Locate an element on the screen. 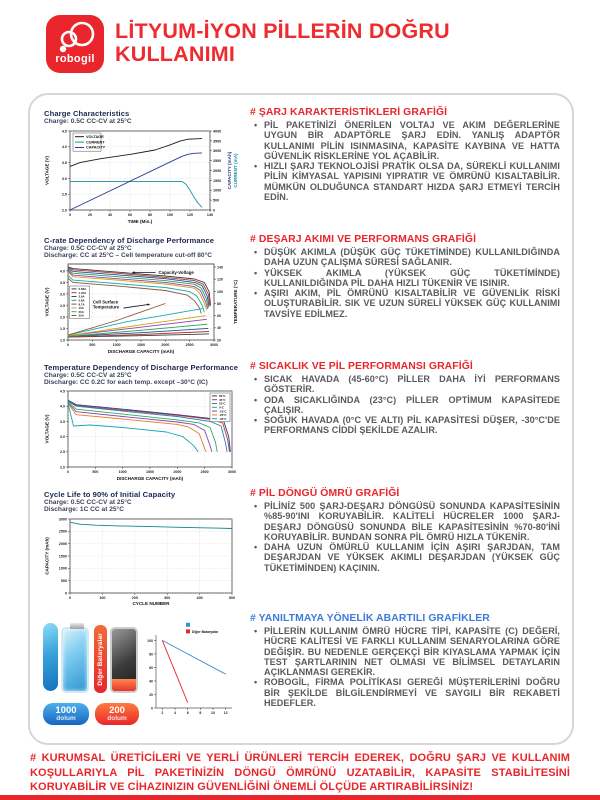 The width and height of the screenshot is (600, 800). label-unit: dolum is located at coordinates (117, 718).